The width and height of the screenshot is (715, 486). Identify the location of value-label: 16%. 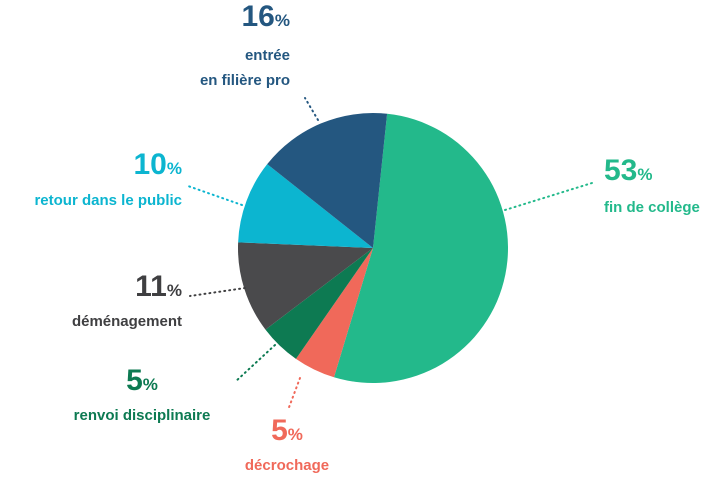
(266, 16).